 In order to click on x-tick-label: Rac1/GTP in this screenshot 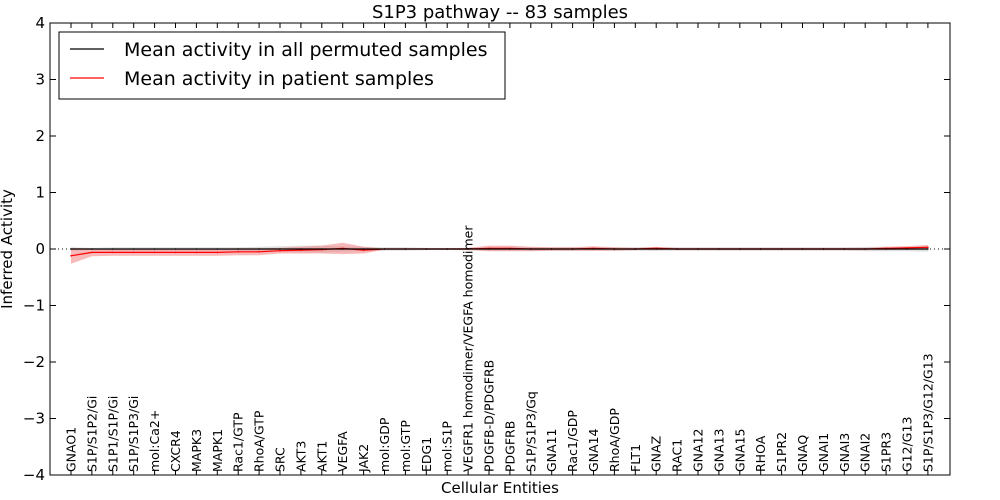, I will do `click(238, 442)`.